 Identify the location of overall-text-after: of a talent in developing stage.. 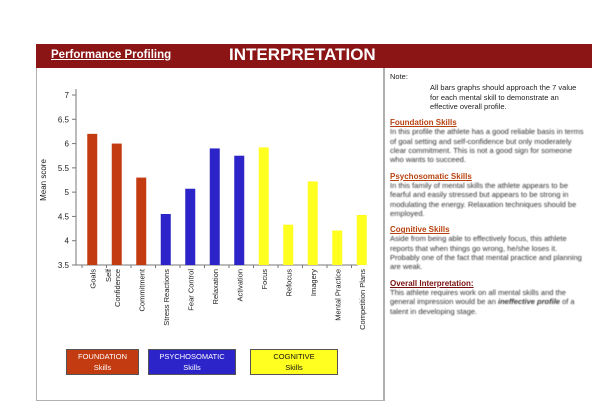
(482, 306).